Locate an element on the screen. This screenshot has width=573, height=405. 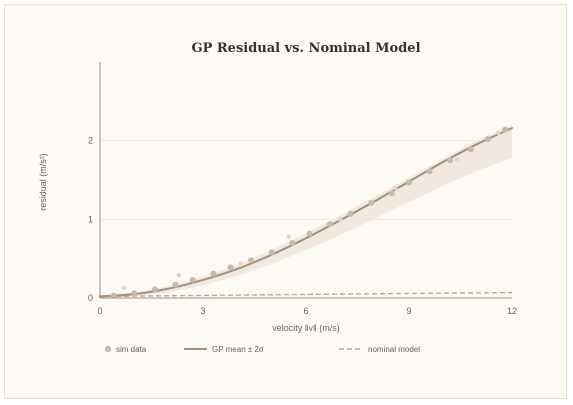
y-tick-label-0: 0 is located at coordinates (90, 298).